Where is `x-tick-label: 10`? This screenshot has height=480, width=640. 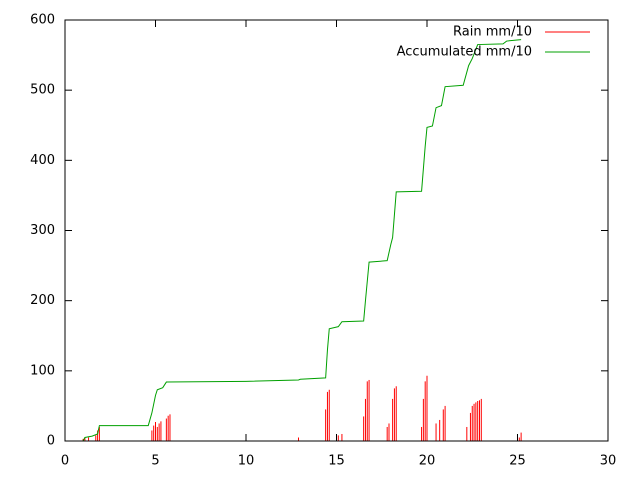 x-tick-label: 10 is located at coordinates (246, 461).